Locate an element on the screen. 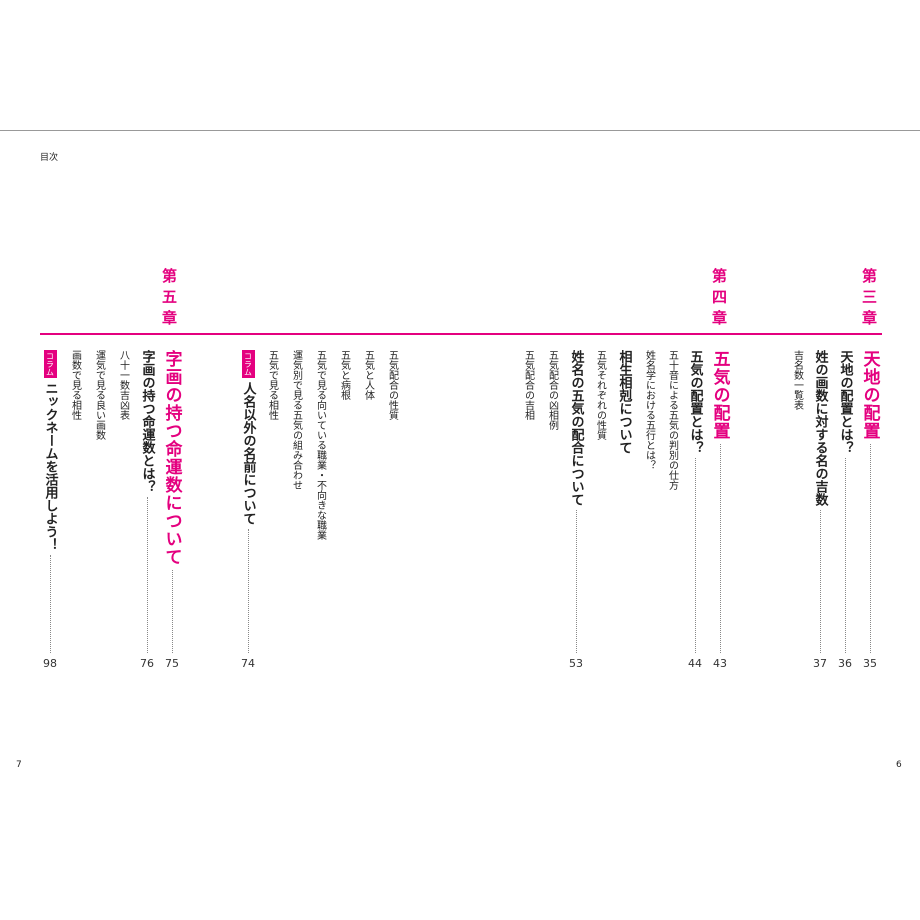 The width and height of the screenshot is (920, 920). entry-page: 53 is located at coordinates (576, 663).